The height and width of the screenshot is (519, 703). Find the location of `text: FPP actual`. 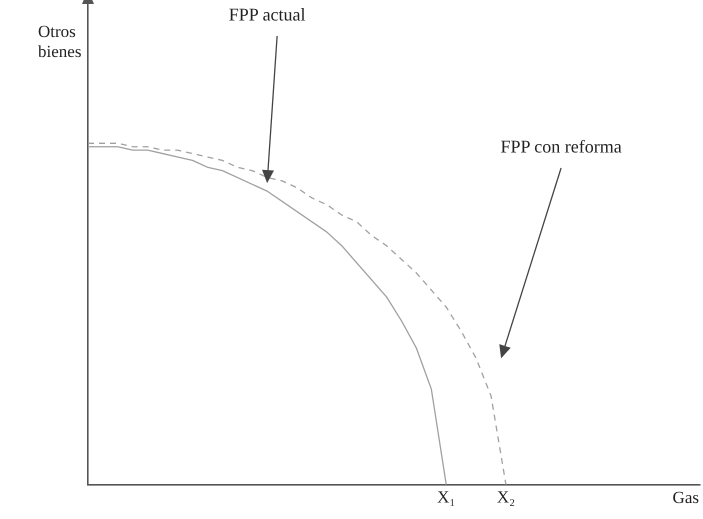

text: FPP actual is located at coordinates (267, 14).